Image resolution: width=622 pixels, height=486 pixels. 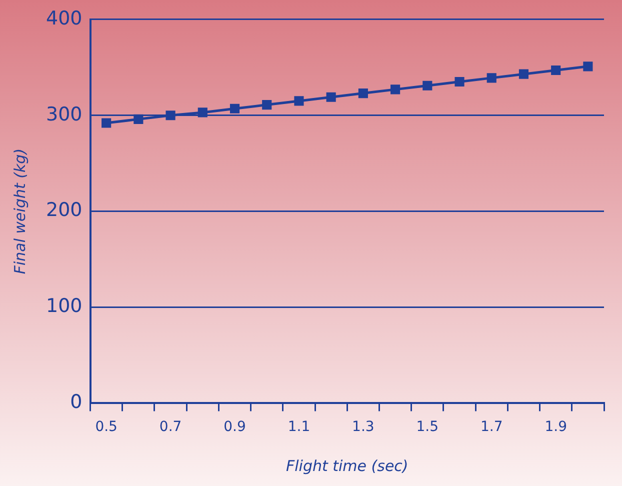 I want to click on y-tick-label: 0, so click(x=76, y=402).